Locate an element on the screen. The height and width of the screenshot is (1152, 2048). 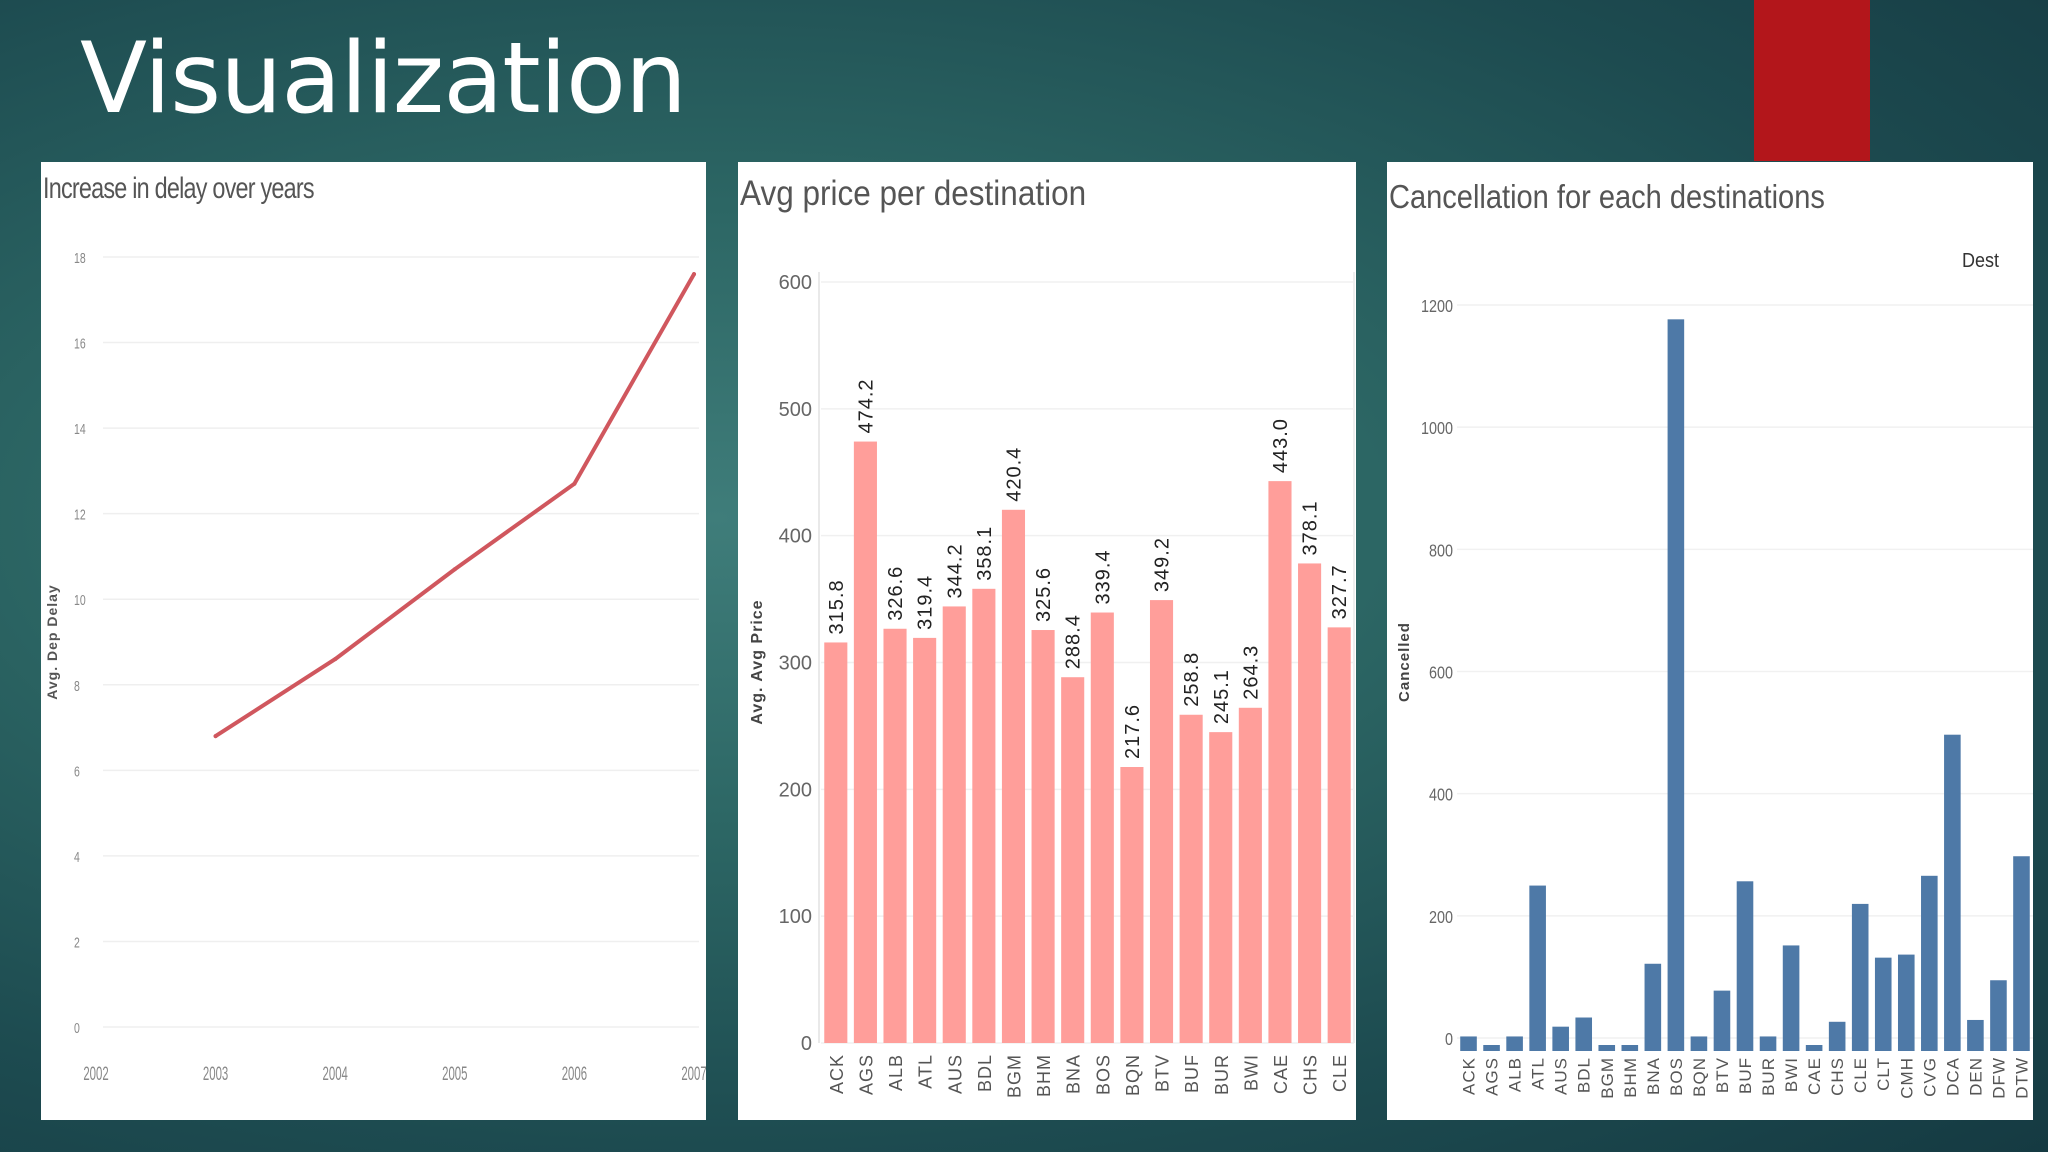
x-tick-label: DTW is located at coordinates (2021, 1078).